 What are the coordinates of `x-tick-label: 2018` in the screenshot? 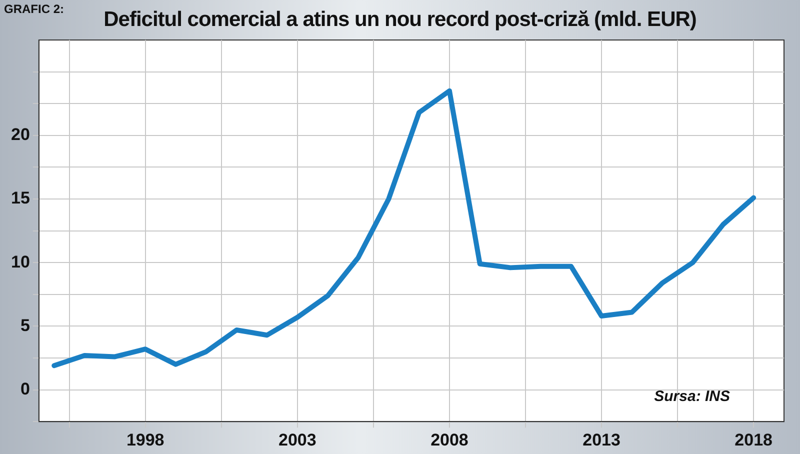 It's located at (753, 440).